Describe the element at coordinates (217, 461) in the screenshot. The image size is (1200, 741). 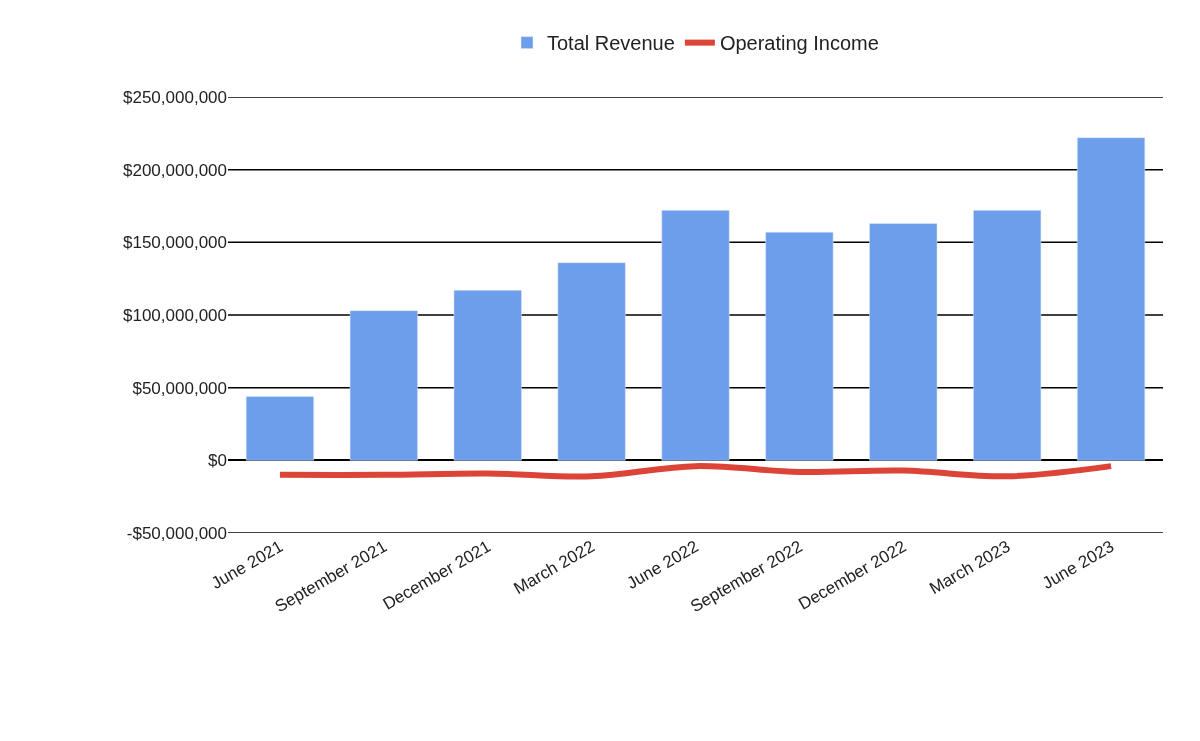
I see `y-tick-label: $0` at that location.